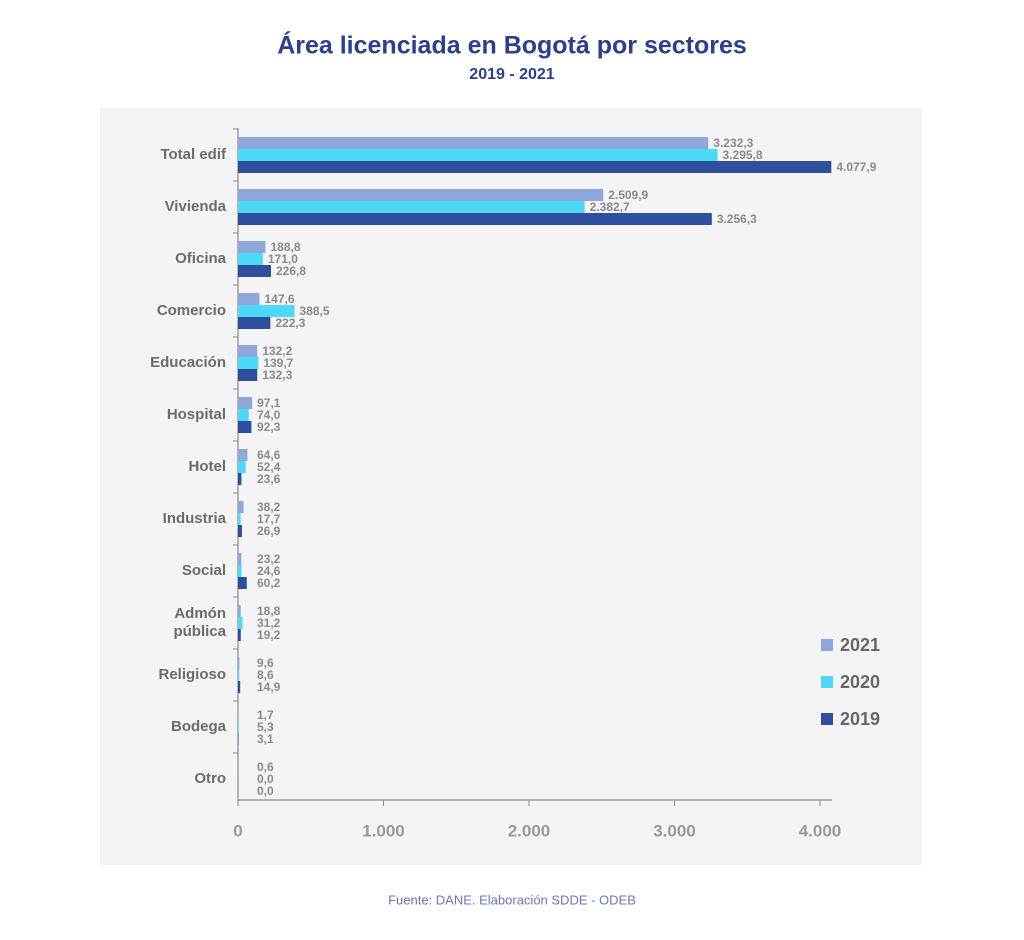  What do you see at coordinates (674, 830) in the screenshot?
I see `x-tick-label: 3.000` at bounding box center [674, 830].